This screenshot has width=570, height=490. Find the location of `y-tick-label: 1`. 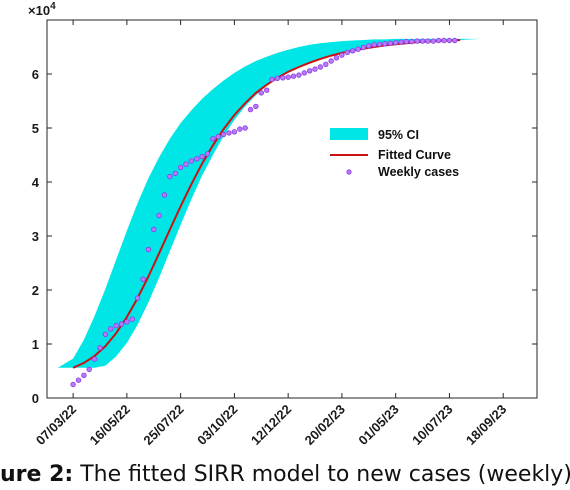

y-tick-label: 1 is located at coordinates (35, 344).